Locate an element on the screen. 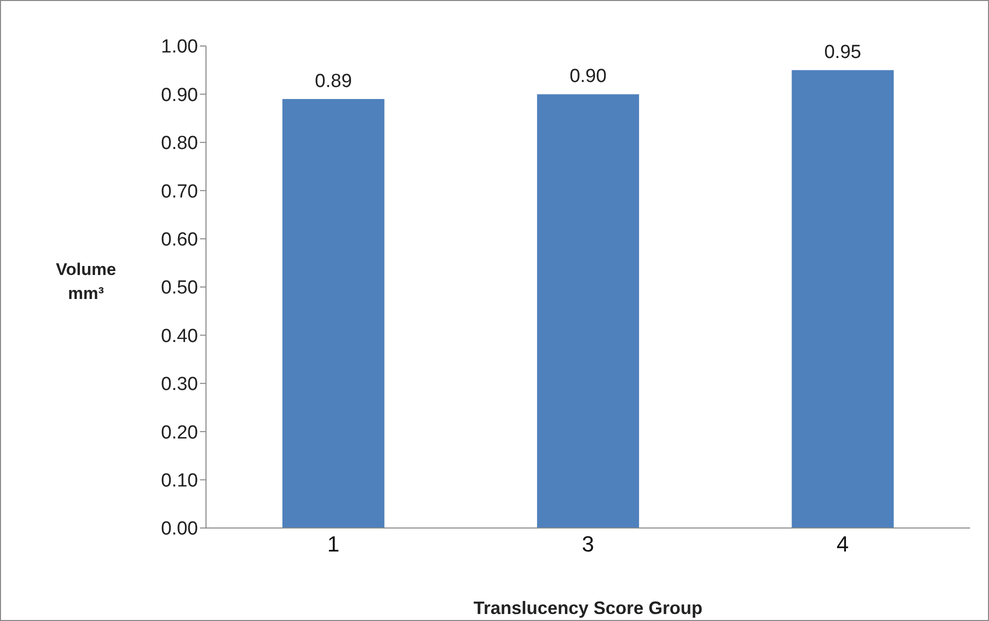 The height and width of the screenshot is (621, 989). data-label: 0.89 is located at coordinates (333, 81).